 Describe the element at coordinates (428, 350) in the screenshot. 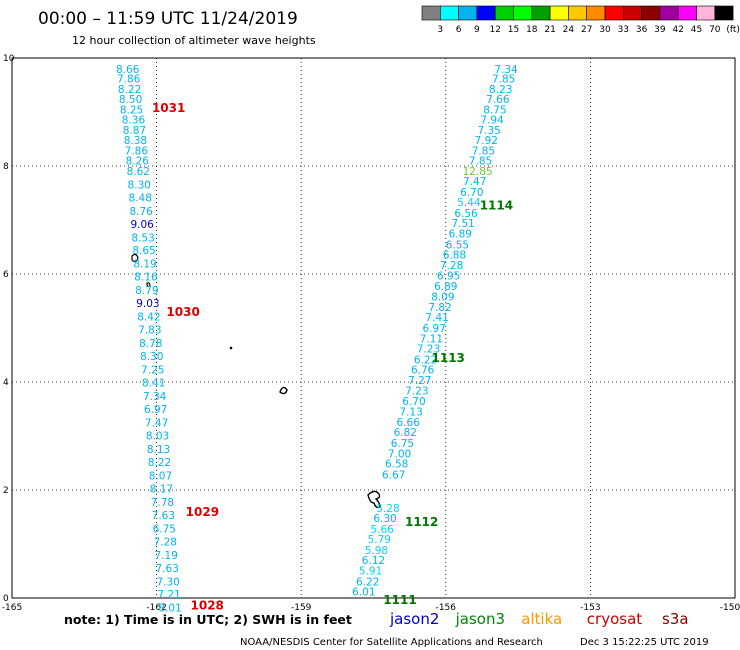

I see `data-point-label: 7.23` at that location.